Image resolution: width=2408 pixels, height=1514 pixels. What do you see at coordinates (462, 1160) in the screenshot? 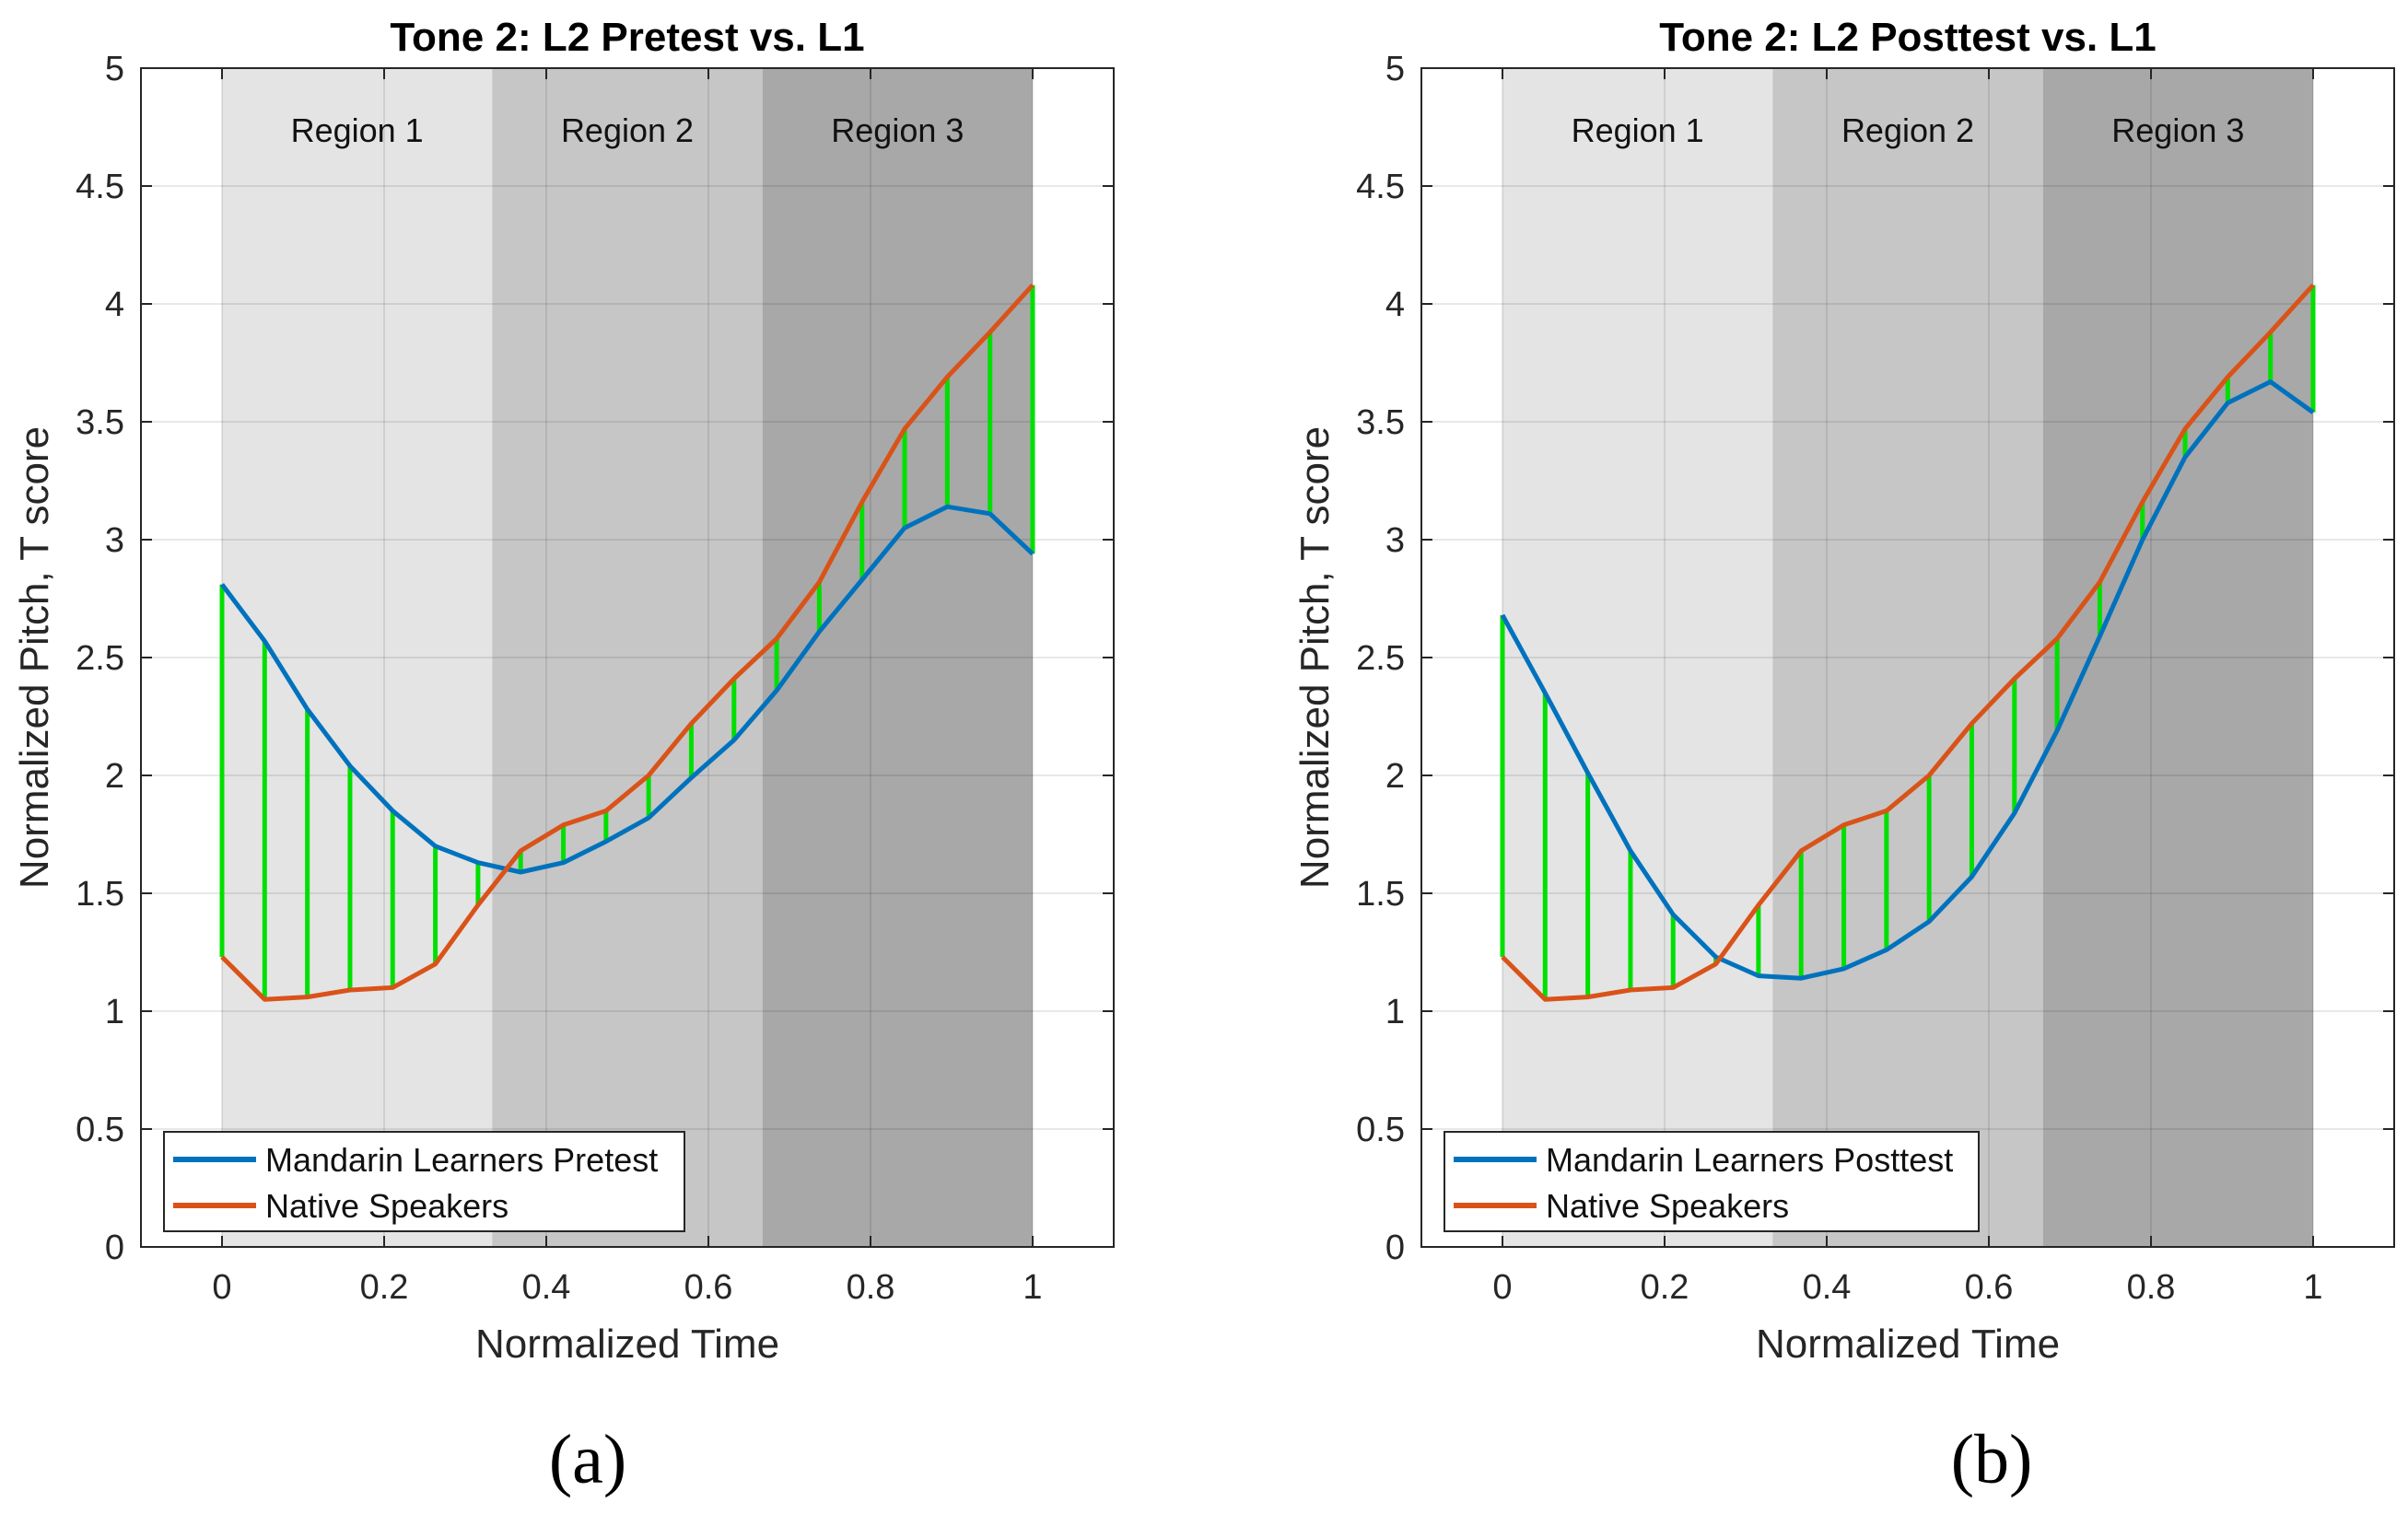
I see `legend-label: Mandarin Learners Pretest` at bounding box center [462, 1160].